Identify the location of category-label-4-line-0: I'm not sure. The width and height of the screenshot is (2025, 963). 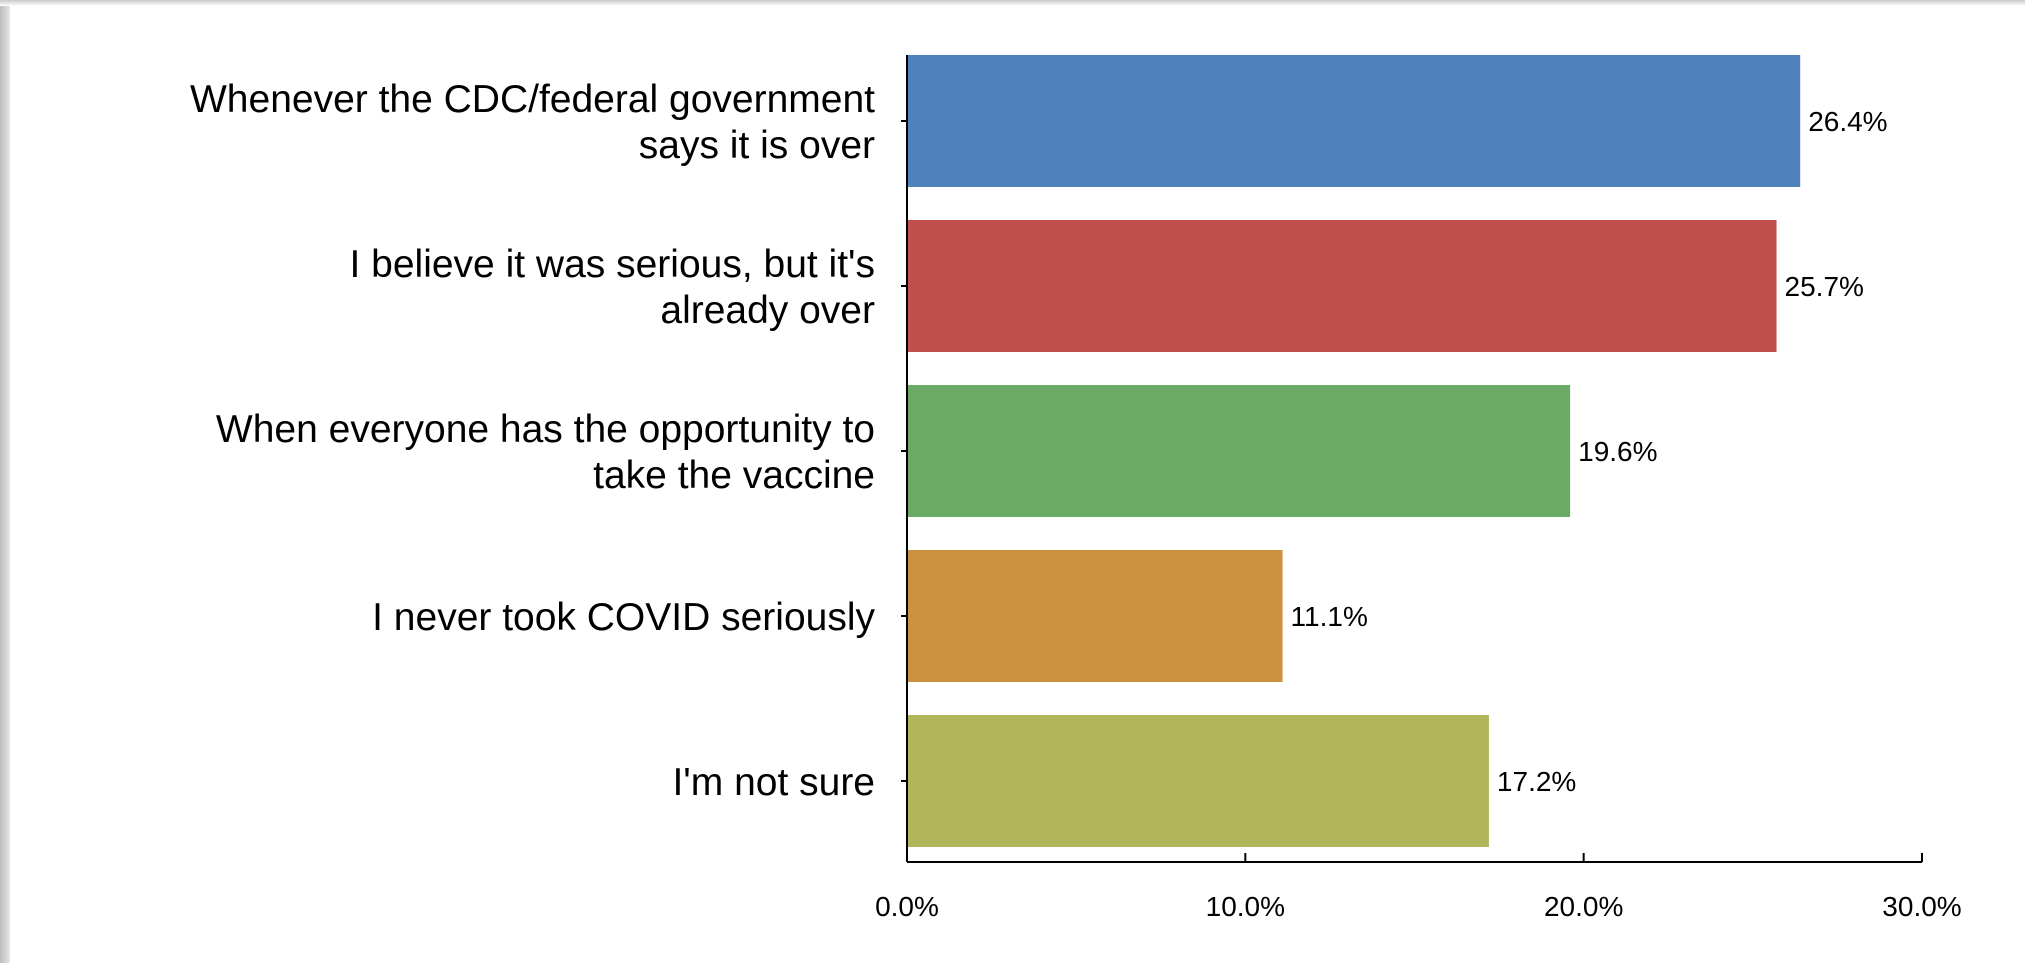
(773, 782).